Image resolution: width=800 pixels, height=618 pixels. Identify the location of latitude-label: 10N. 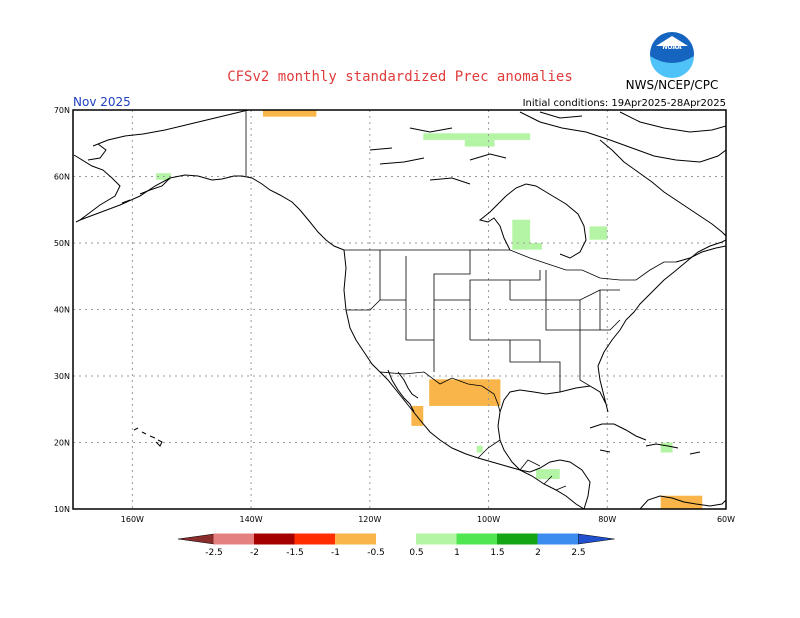
(62, 509).